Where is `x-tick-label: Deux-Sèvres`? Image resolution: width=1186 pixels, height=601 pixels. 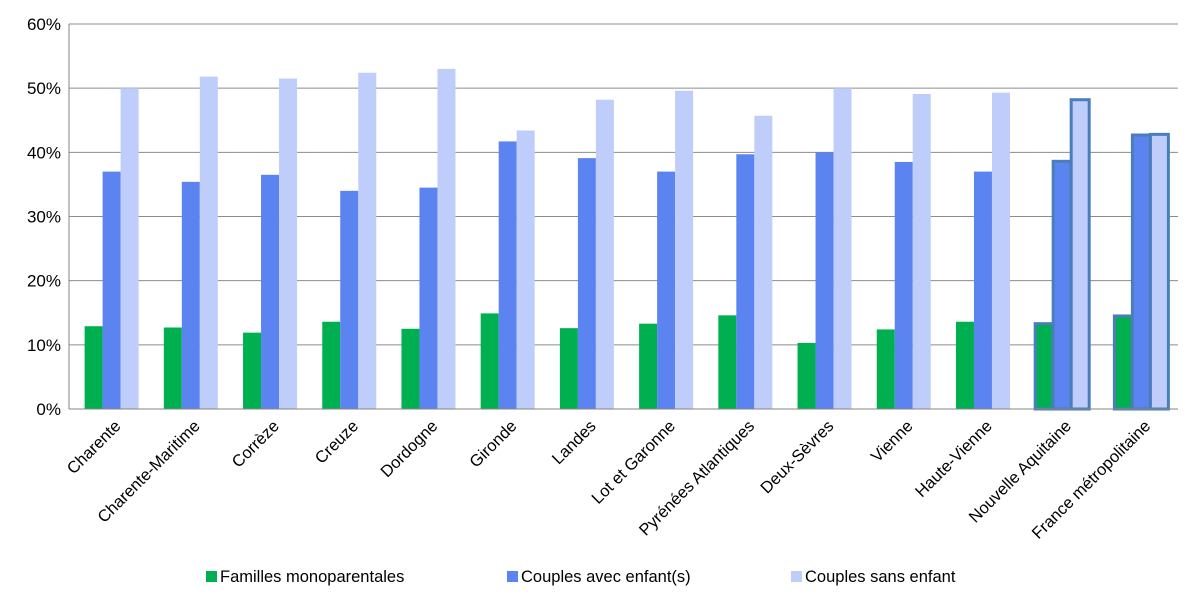
x-tick-label: Deux-Sèvres is located at coordinates (797, 457).